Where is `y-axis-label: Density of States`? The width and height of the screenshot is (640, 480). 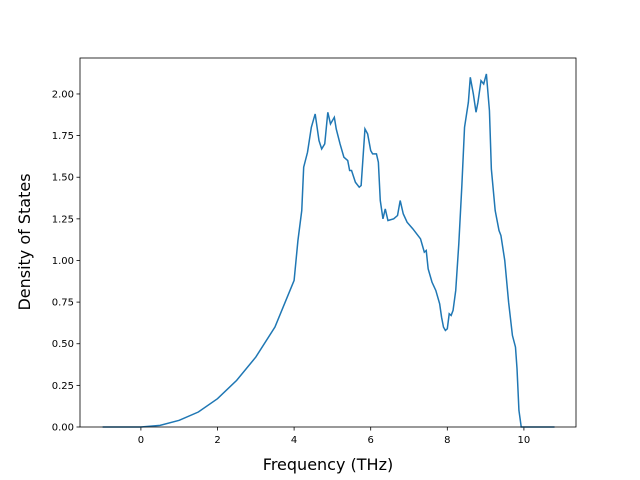
y-axis-label: Density of States is located at coordinates (24, 241).